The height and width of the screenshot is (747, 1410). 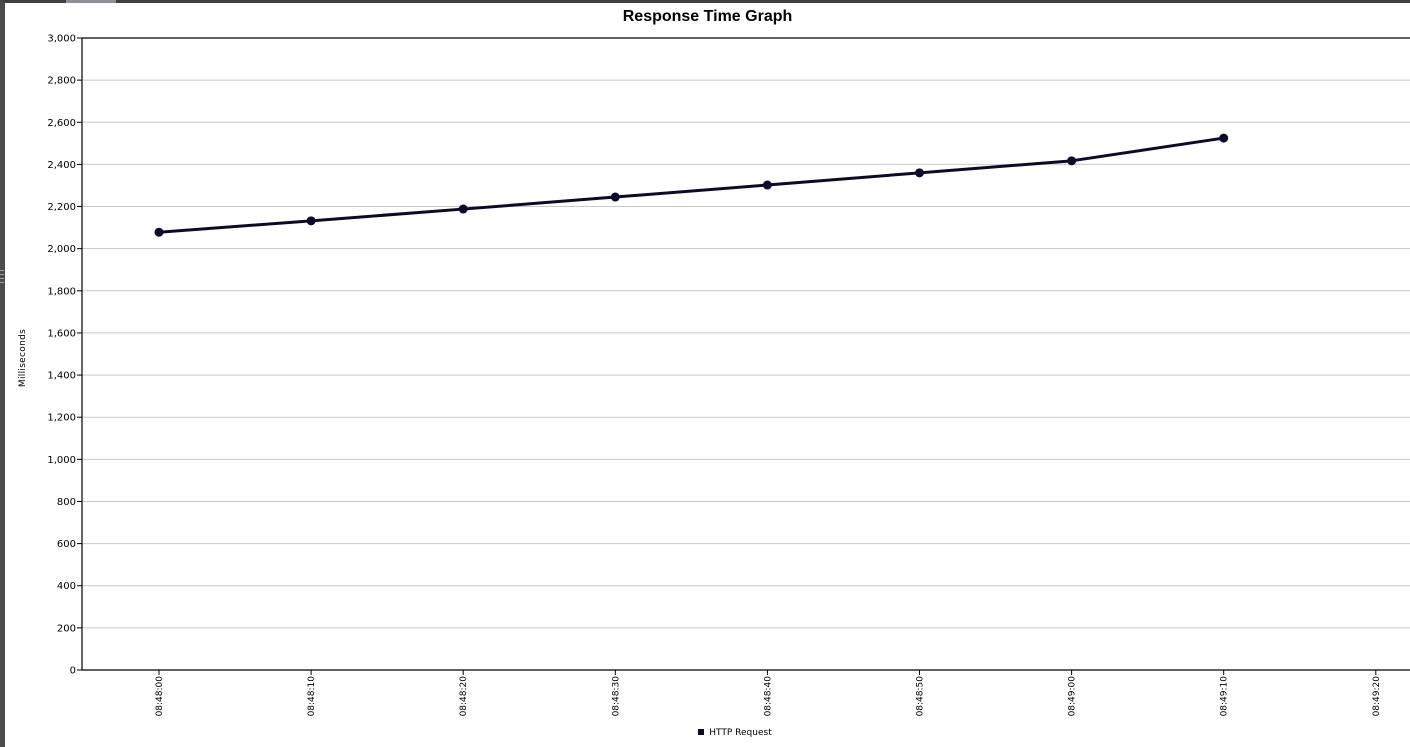 I want to click on y-tick-label: 1,400, so click(x=61, y=376).